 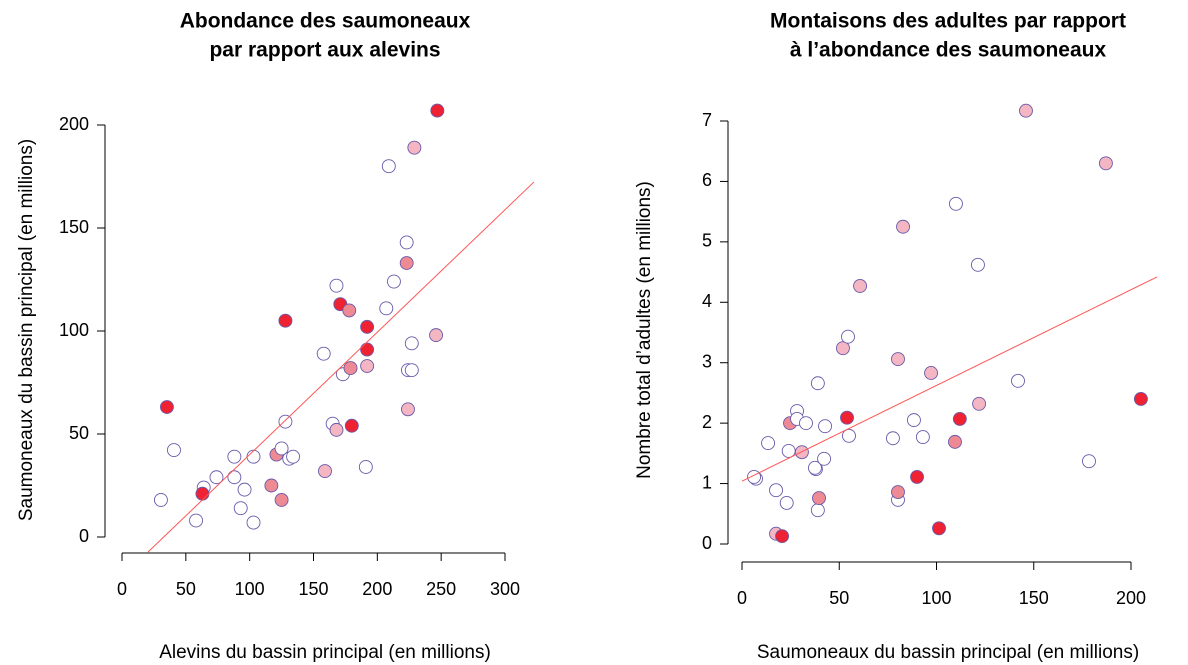 What do you see at coordinates (74, 227) in the screenshot?
I see `y-tick-label: 150` at bounding box center [74, 227].